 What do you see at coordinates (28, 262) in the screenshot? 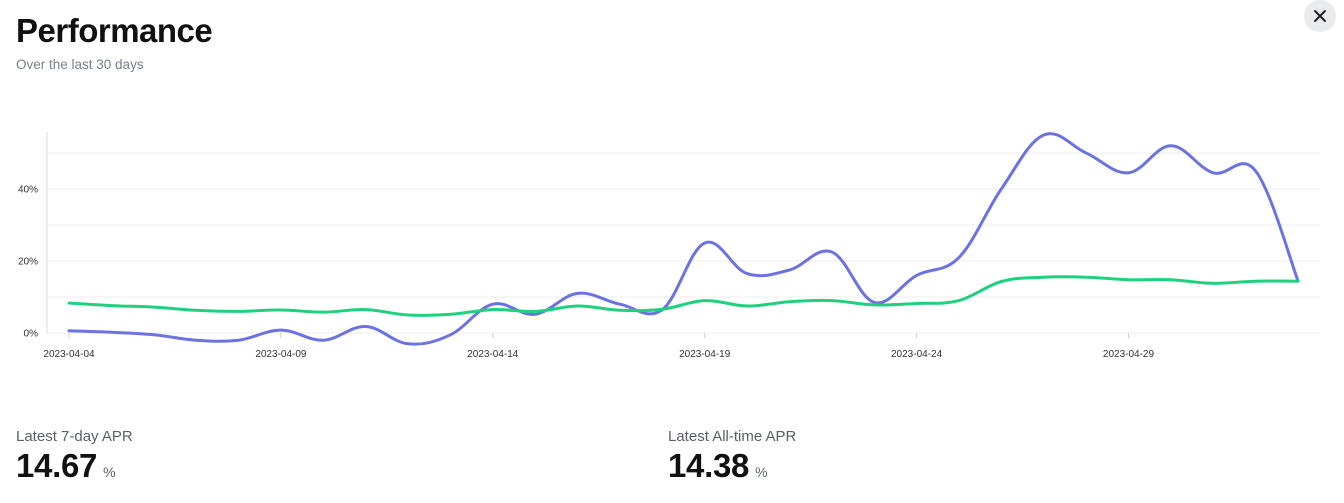
I see `y-tick-label: 20%` at bounding box center [28, 262].